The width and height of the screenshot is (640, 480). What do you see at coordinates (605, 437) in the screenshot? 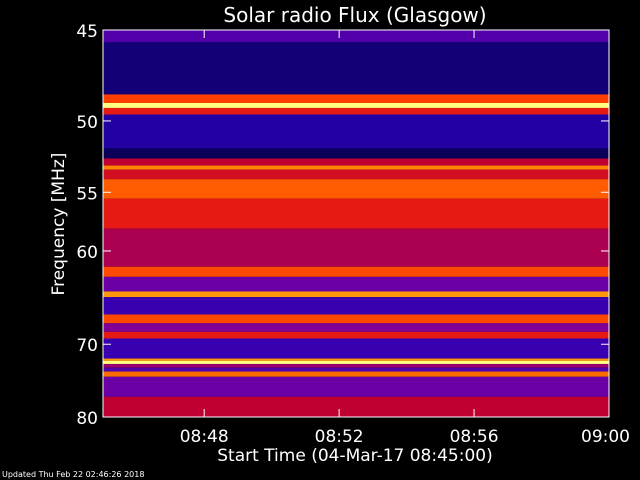
I see `x-tick-label-0900: 09:00` at bounding box center [605, 437].